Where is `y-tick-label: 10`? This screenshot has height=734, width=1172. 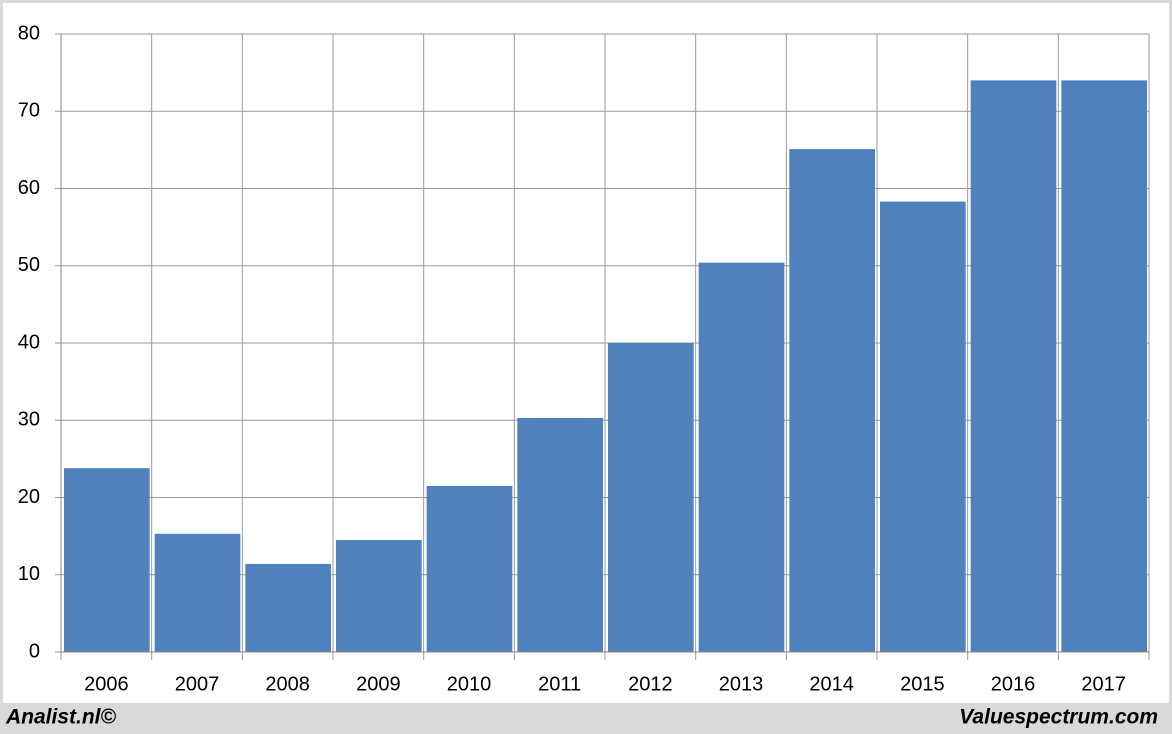 y-tick-label: 10 is located at coordinates (29, 574).